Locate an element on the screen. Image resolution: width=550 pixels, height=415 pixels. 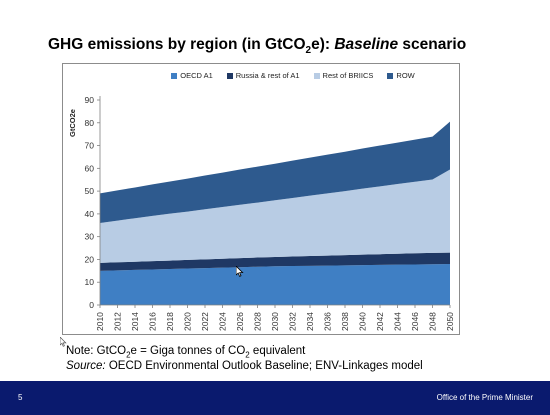
footer-bar: 5 Office of the Prime Minister is located at coordinates (275, 398).